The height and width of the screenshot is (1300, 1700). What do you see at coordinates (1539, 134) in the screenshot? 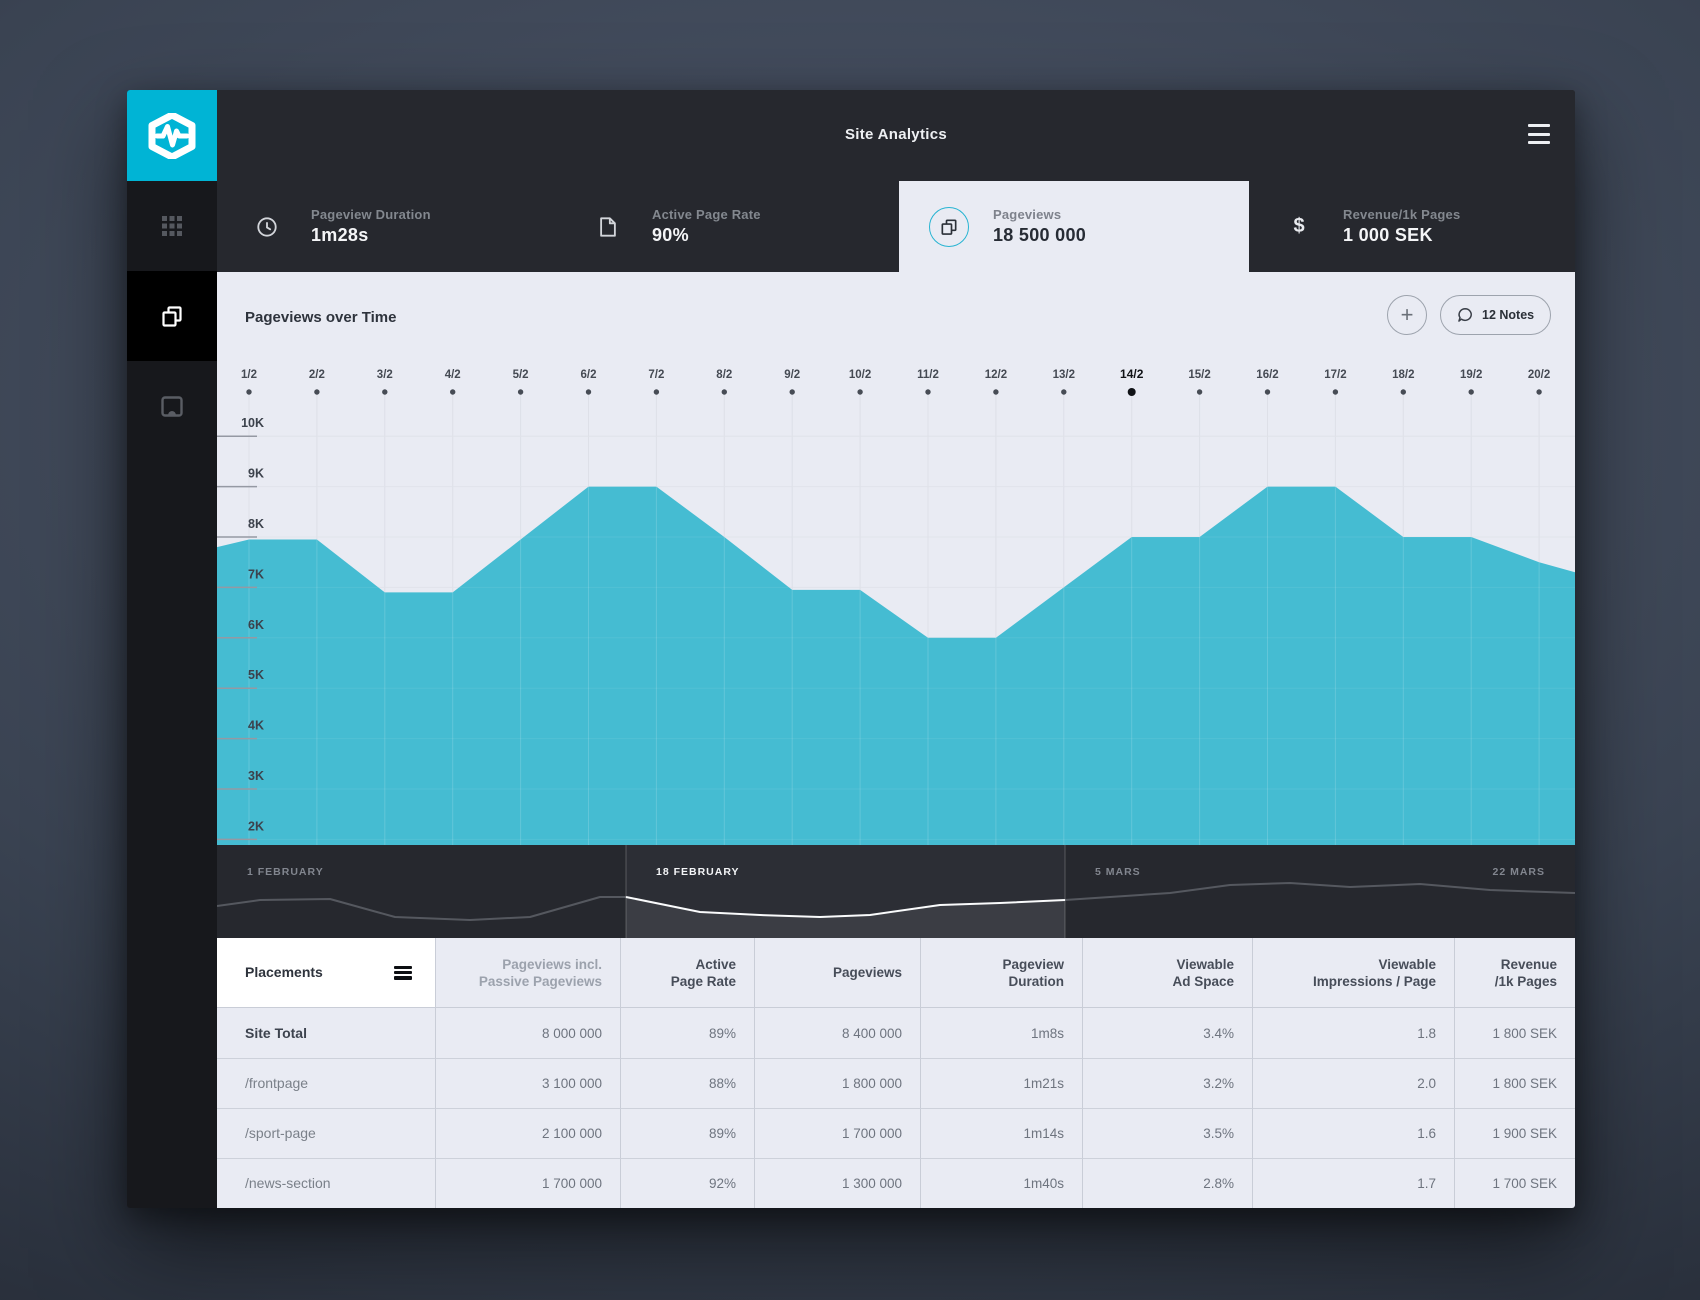
I see `hamburger-menu-icon` at bounding box center [1539, 134].